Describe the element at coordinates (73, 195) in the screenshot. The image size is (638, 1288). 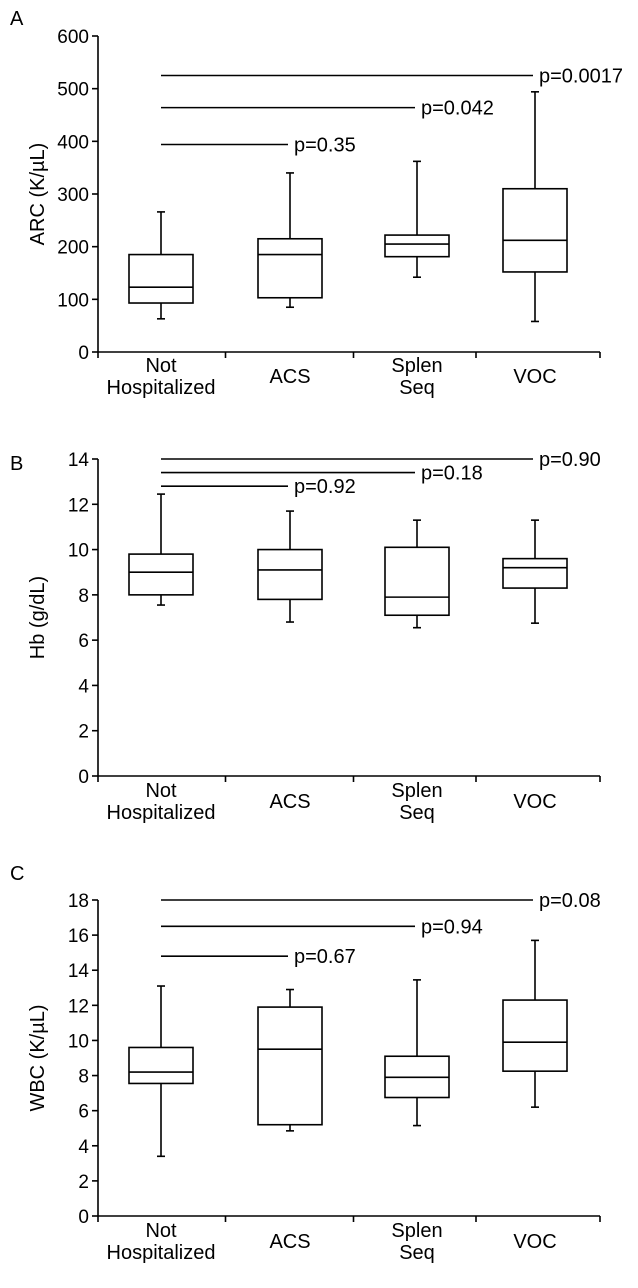
I see `y-tick-label: 300` at that location.